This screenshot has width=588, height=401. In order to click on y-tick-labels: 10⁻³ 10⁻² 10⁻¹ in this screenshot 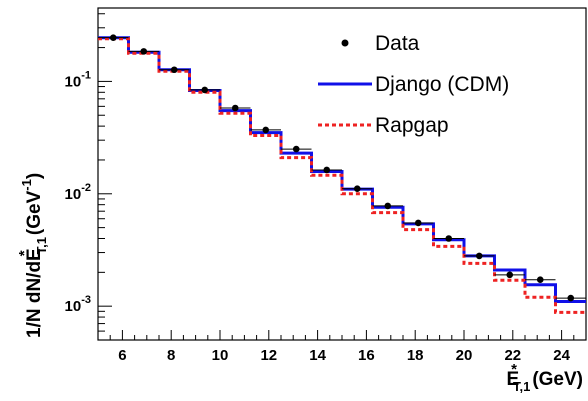, I will do `click(78, 192)`.